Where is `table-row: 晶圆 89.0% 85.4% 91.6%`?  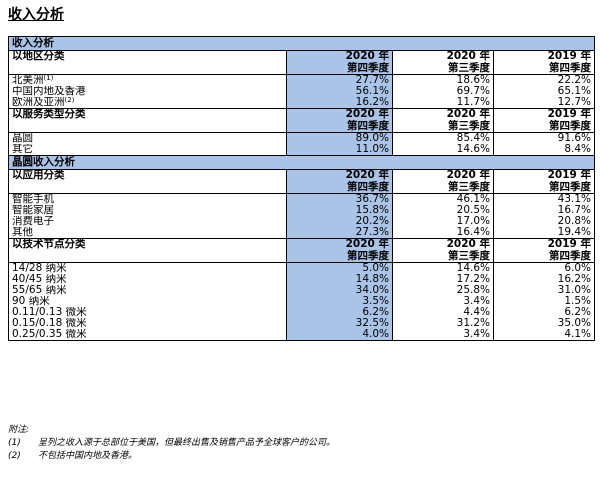
table-row: 晶圆 89.0% 85.4% 91.6% is located at coordinates (301, 138).